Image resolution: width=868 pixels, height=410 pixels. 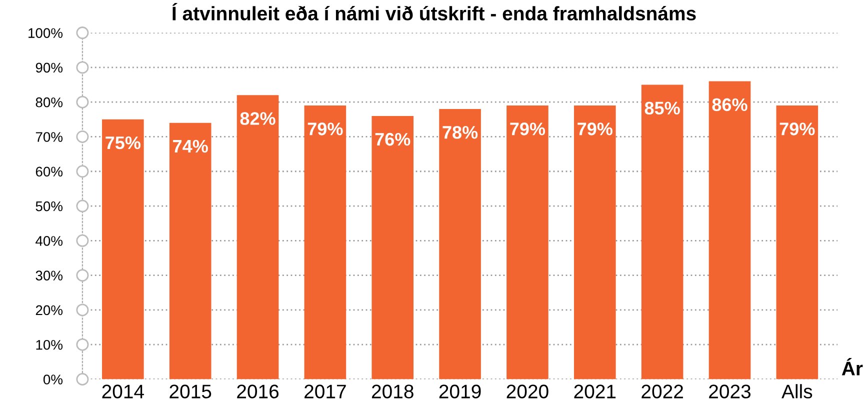 What do you see at coordinates (393, 391) in the screenshot?
I see `x-tick-label: 2018` at bounding box center [393, 391].